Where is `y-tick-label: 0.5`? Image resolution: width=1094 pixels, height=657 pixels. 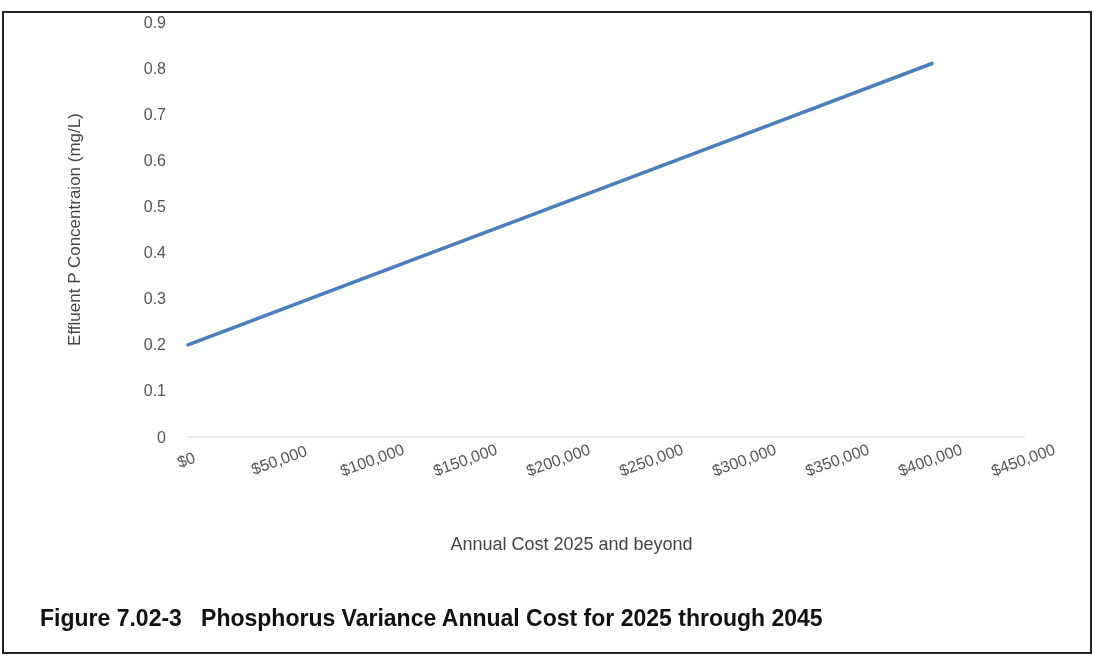
y-tick-label: 0.5 is located at coordinates (155, 207).